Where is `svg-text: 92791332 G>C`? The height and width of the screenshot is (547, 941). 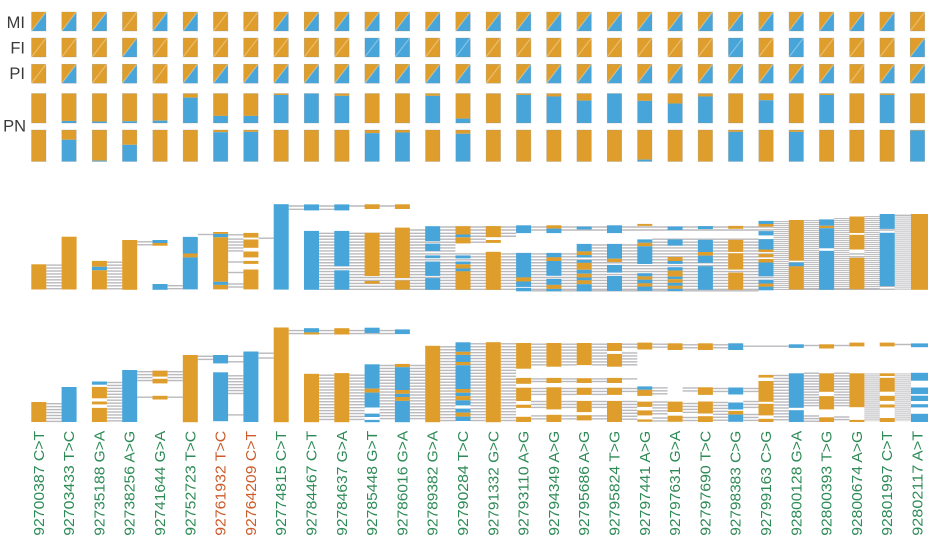
svg-text: 92791332 G>C is located at coordinates (493, 483).